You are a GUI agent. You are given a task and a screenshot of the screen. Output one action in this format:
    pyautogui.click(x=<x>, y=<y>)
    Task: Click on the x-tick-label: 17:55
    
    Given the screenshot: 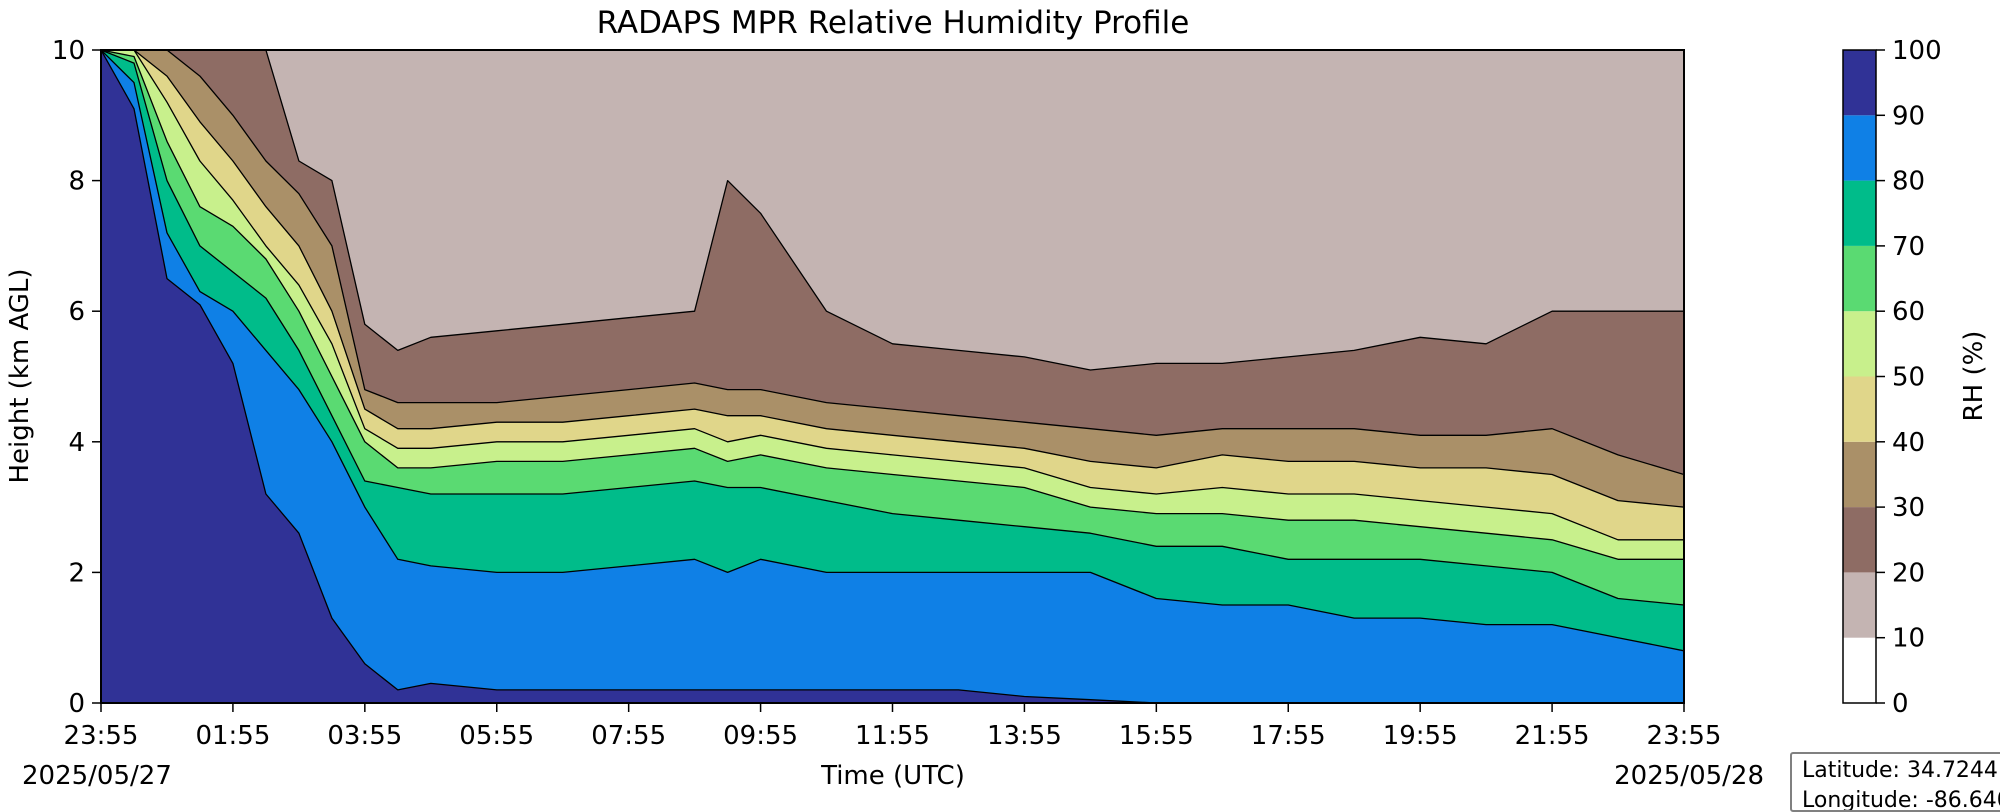 What is the action you would take?
    pyautogui.click(x=1288, y=736)
    